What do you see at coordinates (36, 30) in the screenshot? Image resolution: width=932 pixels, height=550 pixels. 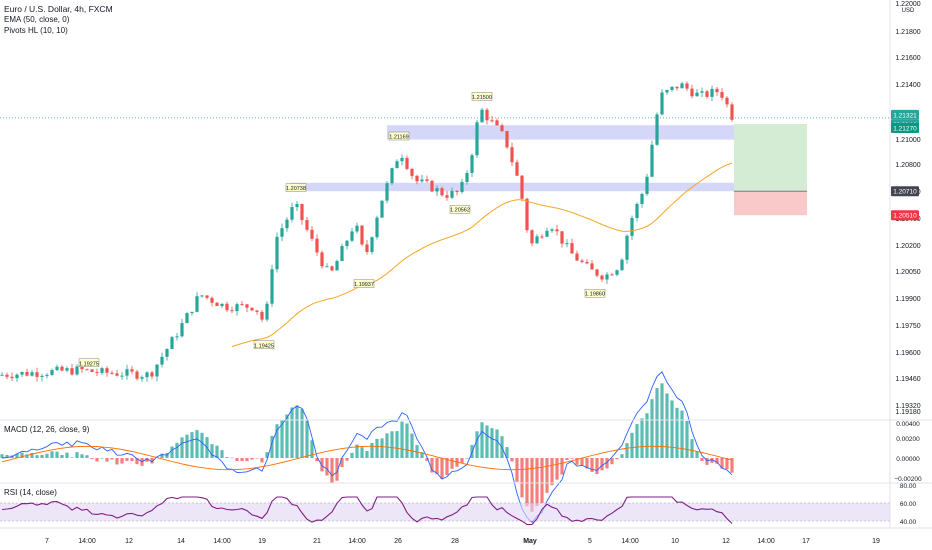 I see `pivots-legend: Pivots HL (10, 10)` at bounding box center [36, 30].